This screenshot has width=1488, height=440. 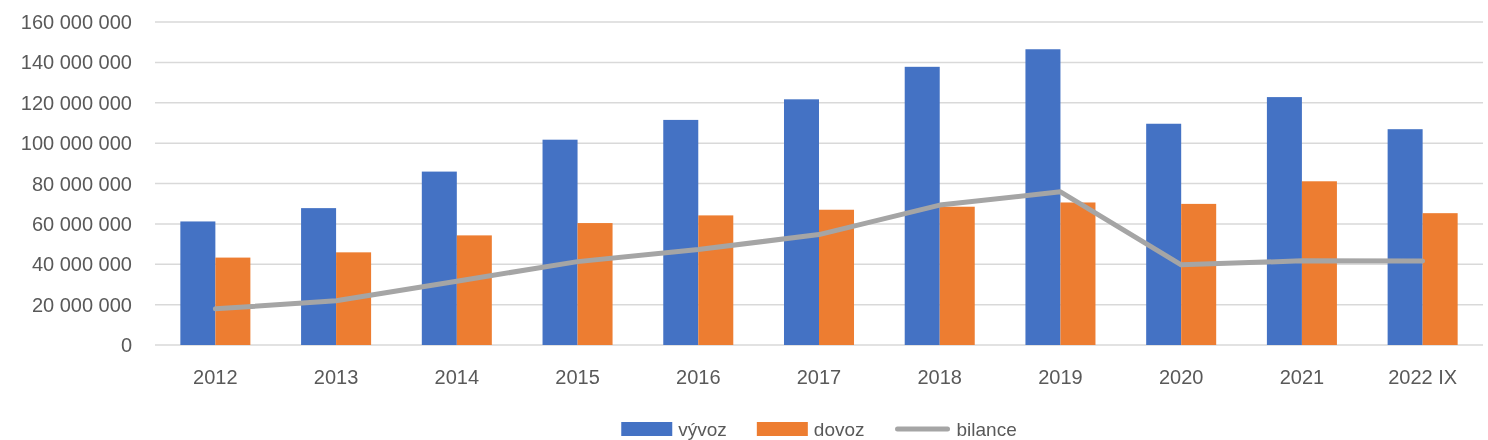 I want to click on x-tick-label: 2014, so click(x=457, y=377).